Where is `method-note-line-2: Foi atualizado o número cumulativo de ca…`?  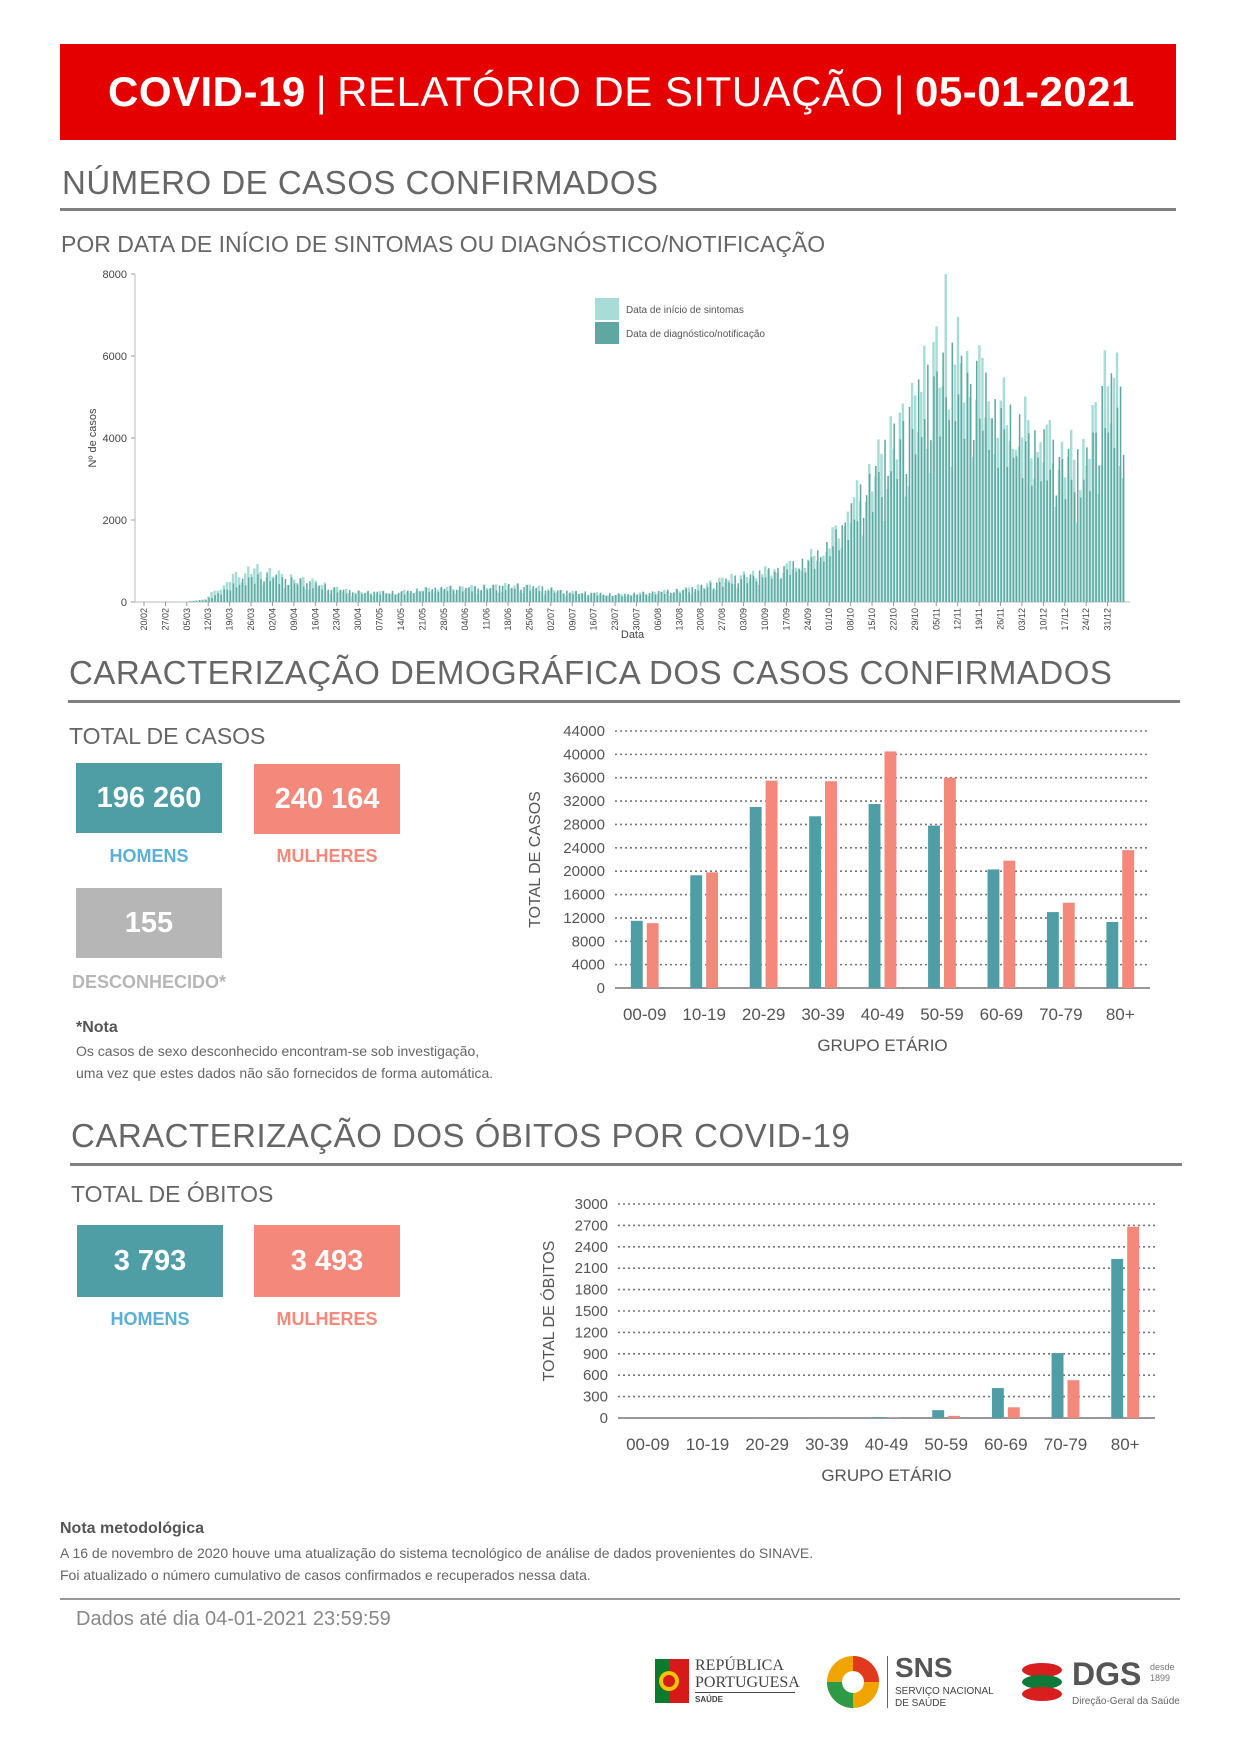
method-note-line-2: Foi atualizado o número cumulativo de ca… is located at coordinates (325, 1575).